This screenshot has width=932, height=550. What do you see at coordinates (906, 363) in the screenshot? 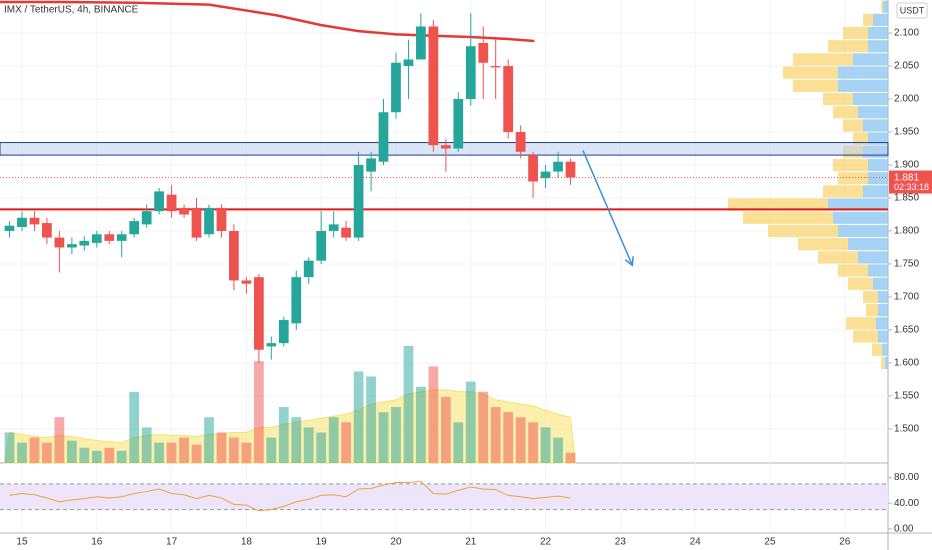
I see `y-tick-label: 1.600` at bounding box center [906, 363].